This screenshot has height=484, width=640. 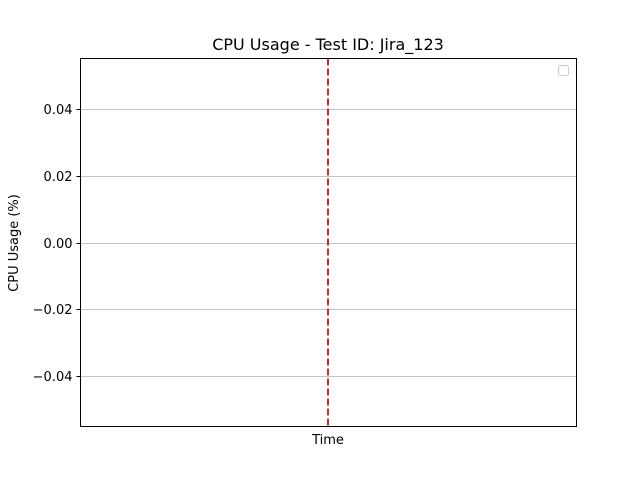 I want to click on y-tick-label: 0.04, so click(x=58, y=110).